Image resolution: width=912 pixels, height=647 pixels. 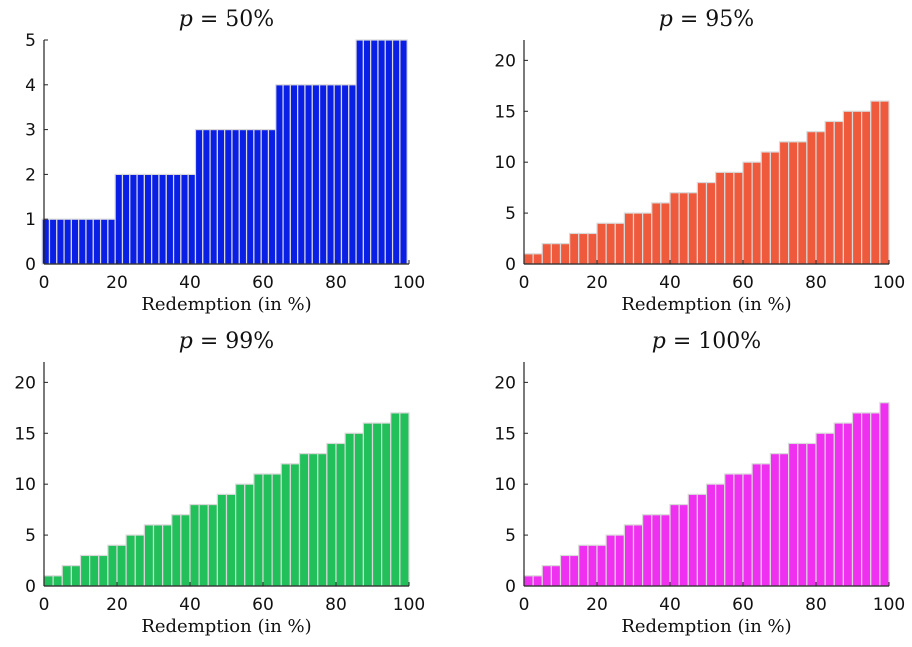 What do you see at coordinates (30, 220) in the screenshot?
I see `y-tick-label: 1` at bounding box center [30, 220].